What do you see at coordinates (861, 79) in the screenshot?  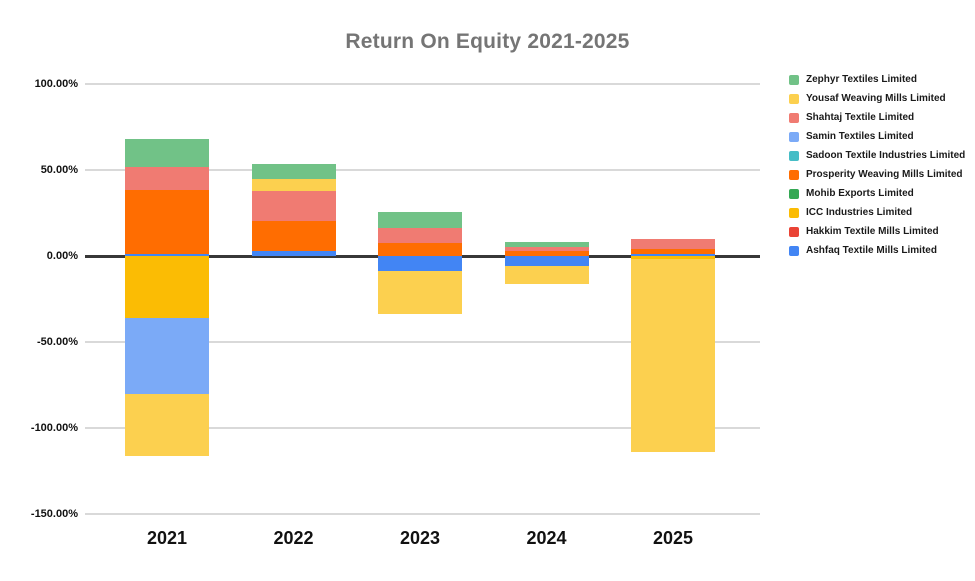 I see `legend-label: Zephyr Textiles Limited` at bounding box center [861, 79].